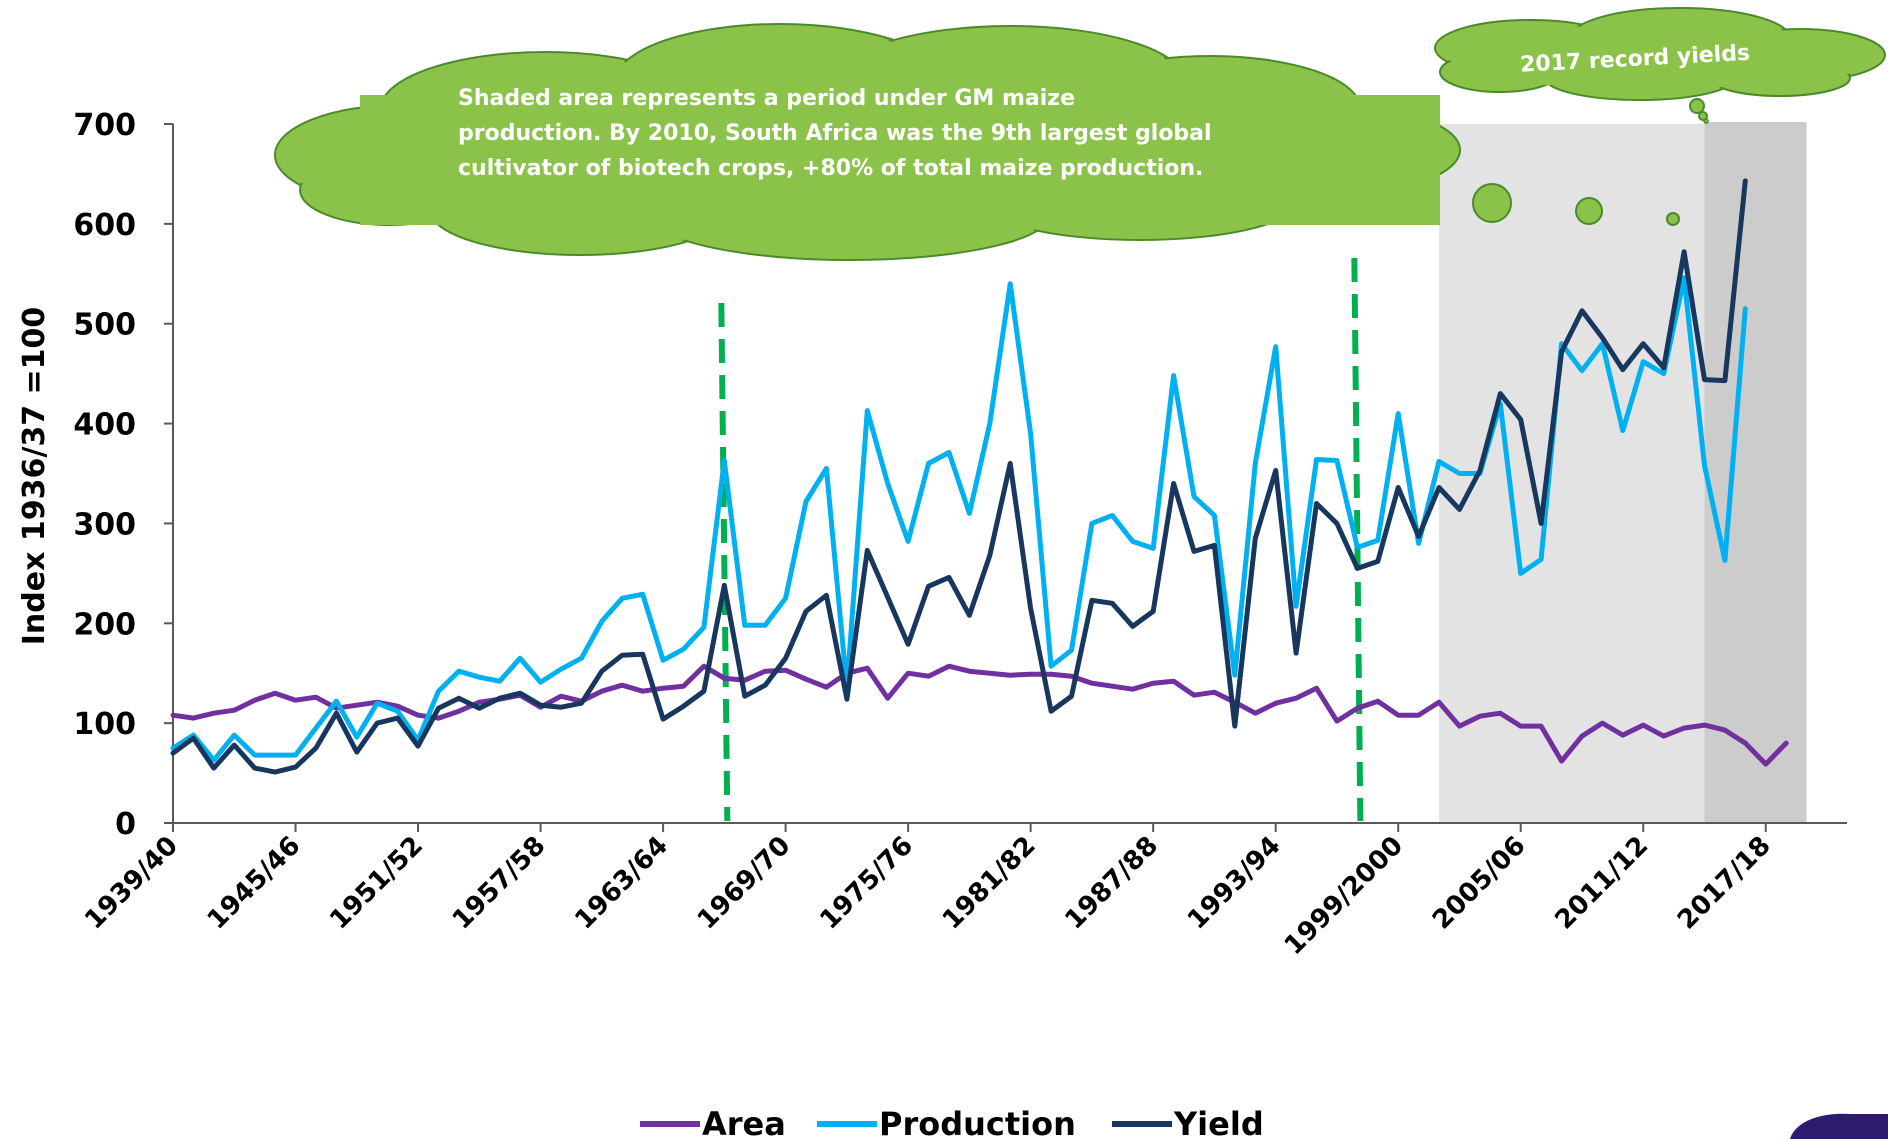 This screenshot has width=1888, height=1139. I want to click on y-axis-title: Index 1936/37 =100, so click(34, 476).